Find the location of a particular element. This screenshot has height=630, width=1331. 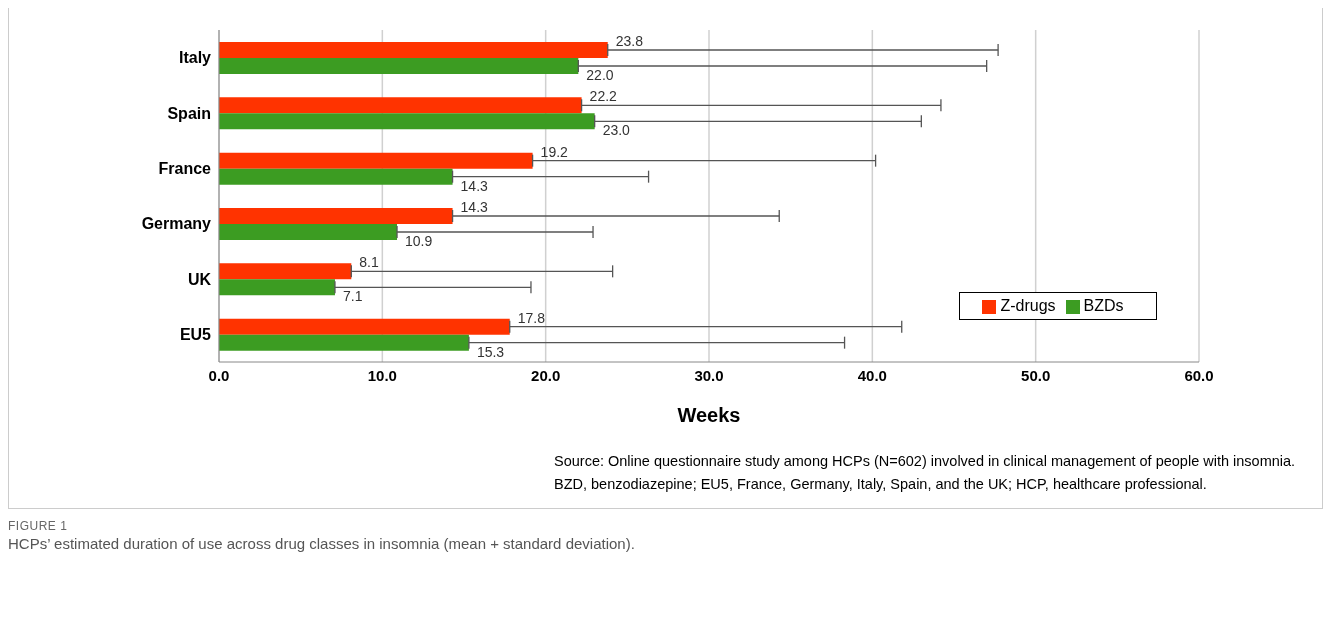

data-label: 23.8 is located at coordinates (629, 40).